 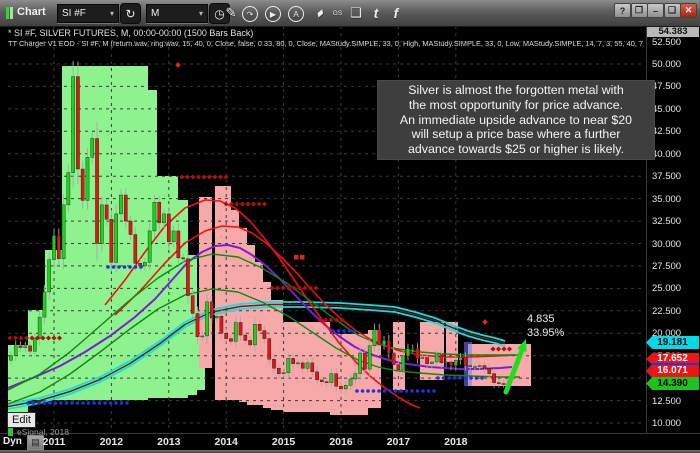 What do you see at coordinates (667, 132) in the screenshot?
I see `price-tick: 42.500` at bounding box center [667, 132].